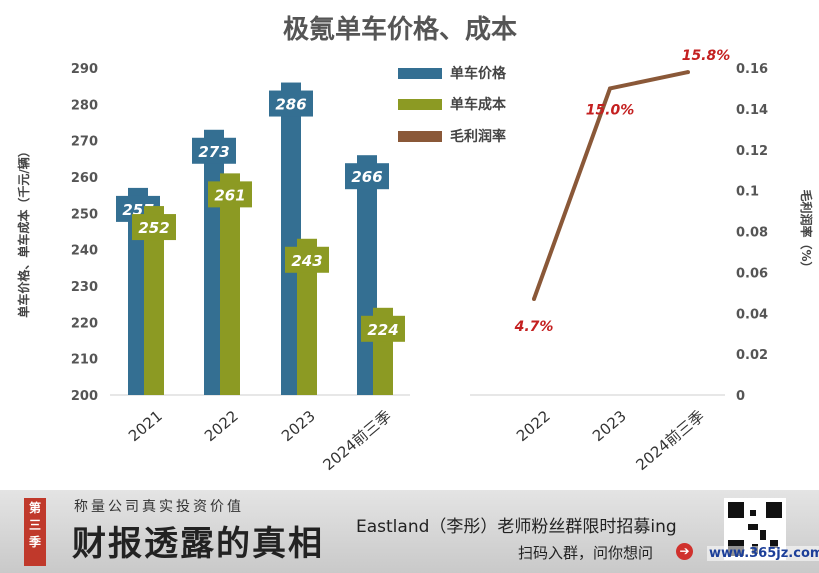 This screenshot has width=819, height=573. Describe the element at coordinates (420, 136) in the screenshot. I see `legend-margin-swatch` at that location.